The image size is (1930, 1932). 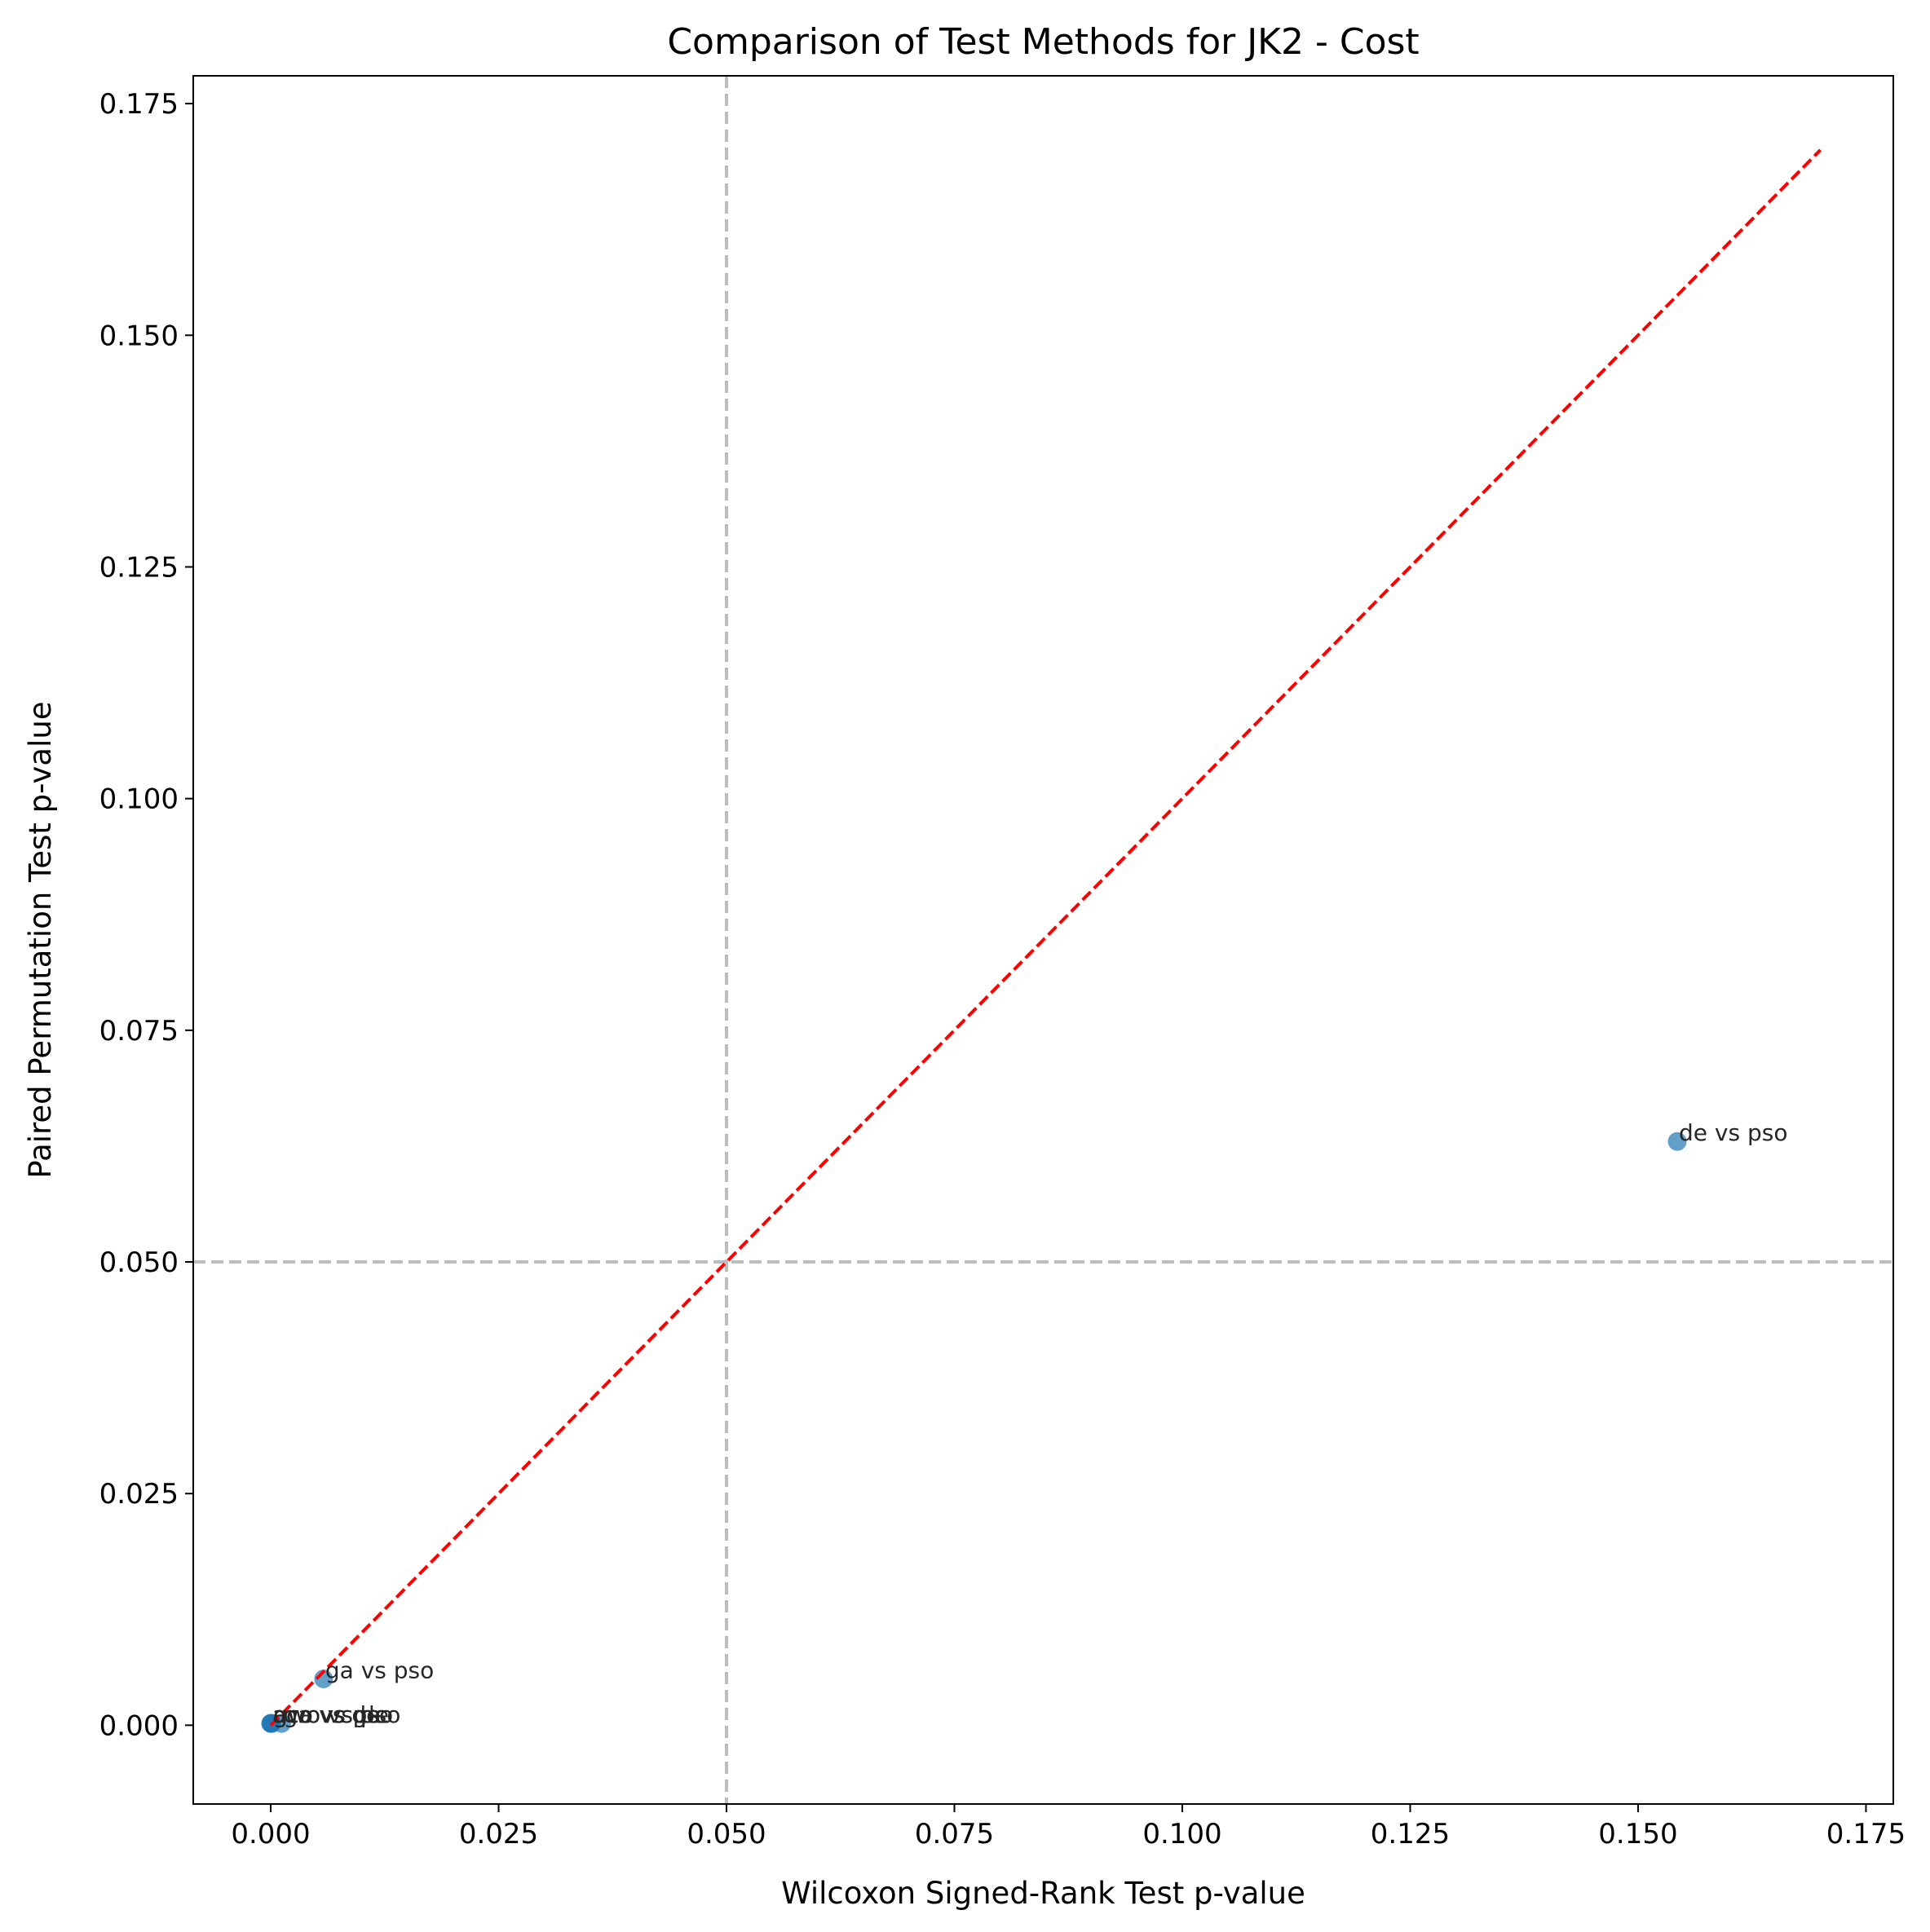 I want to click on x-tick-label-3: 0.075, so click(x=954, y=1834).